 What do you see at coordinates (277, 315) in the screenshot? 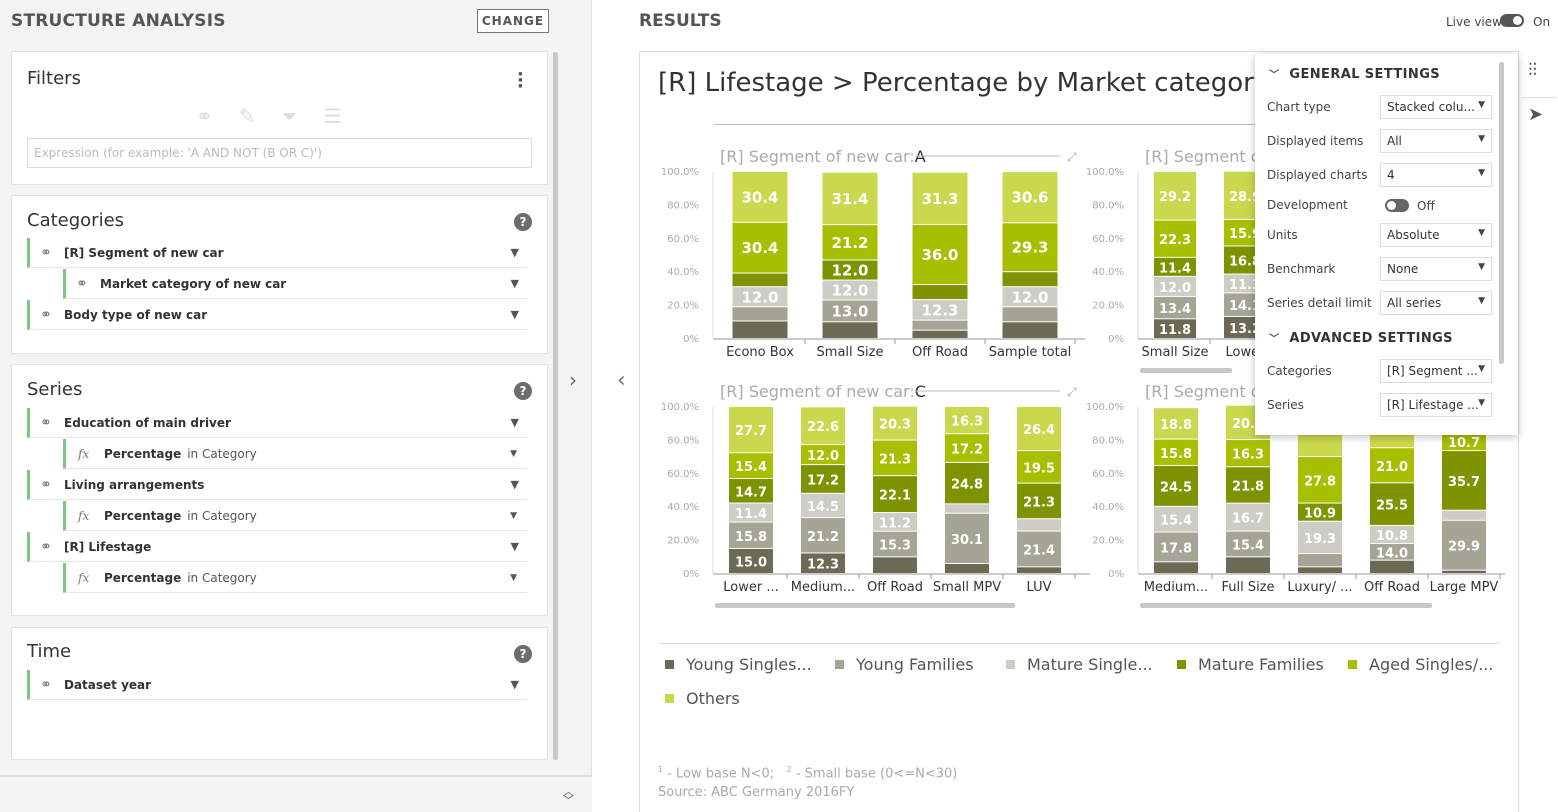
I see `category-item: ⚭ Body type of new car ▼` at bounding box center [277, 315].